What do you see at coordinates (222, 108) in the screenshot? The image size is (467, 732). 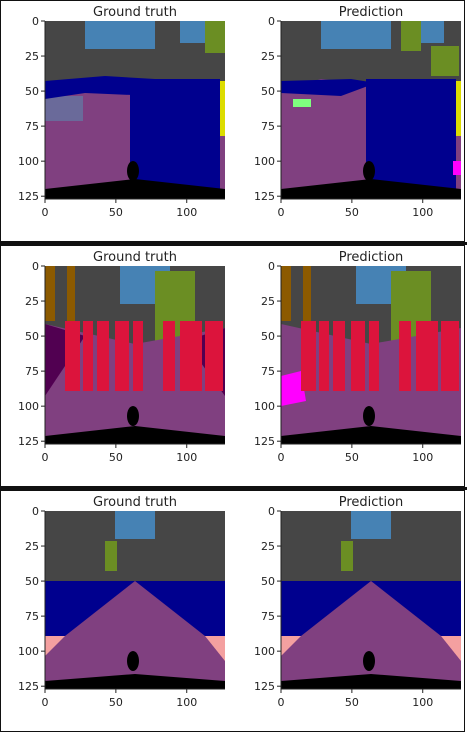 I see `sign-region` at bounding box center [222, 108].